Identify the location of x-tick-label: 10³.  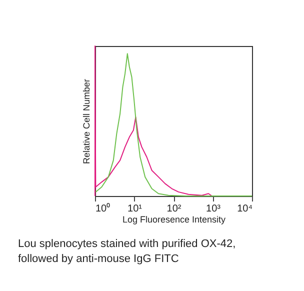
(214, 209).